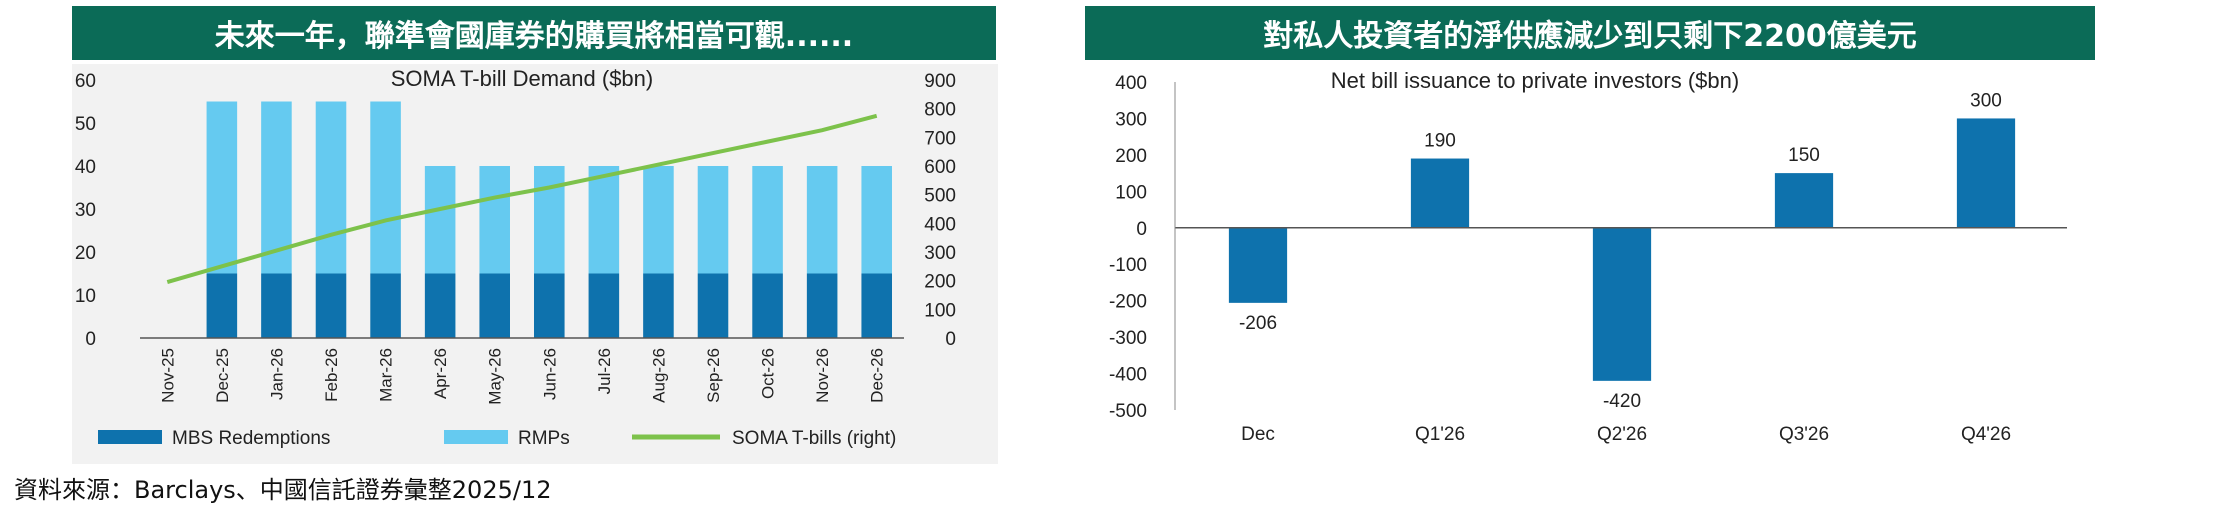 This screenshot has height=510, width=2226. Describe the element at coordinates (814, 438) in the screenshot. I see `legend-label-line: SOMA T-bills (right)` at that location.